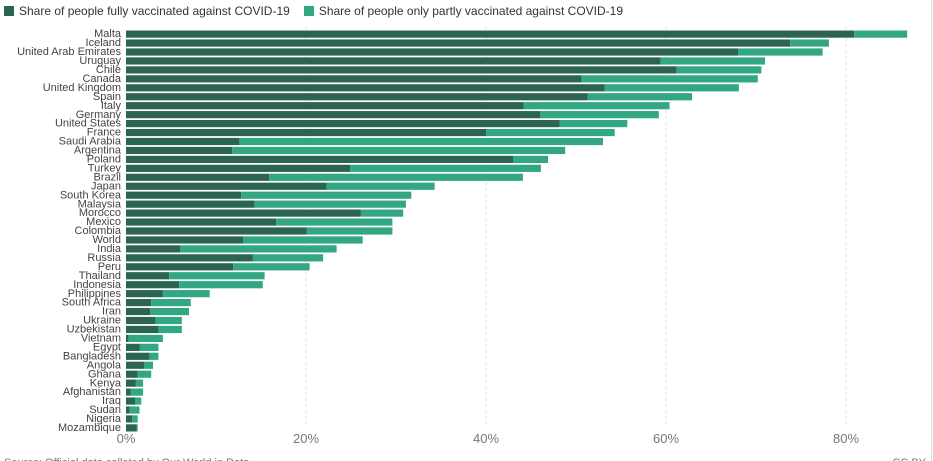 Image resolution: width=933 pixels, height=461 pixels. I want to click on divider, so click(931, 230).